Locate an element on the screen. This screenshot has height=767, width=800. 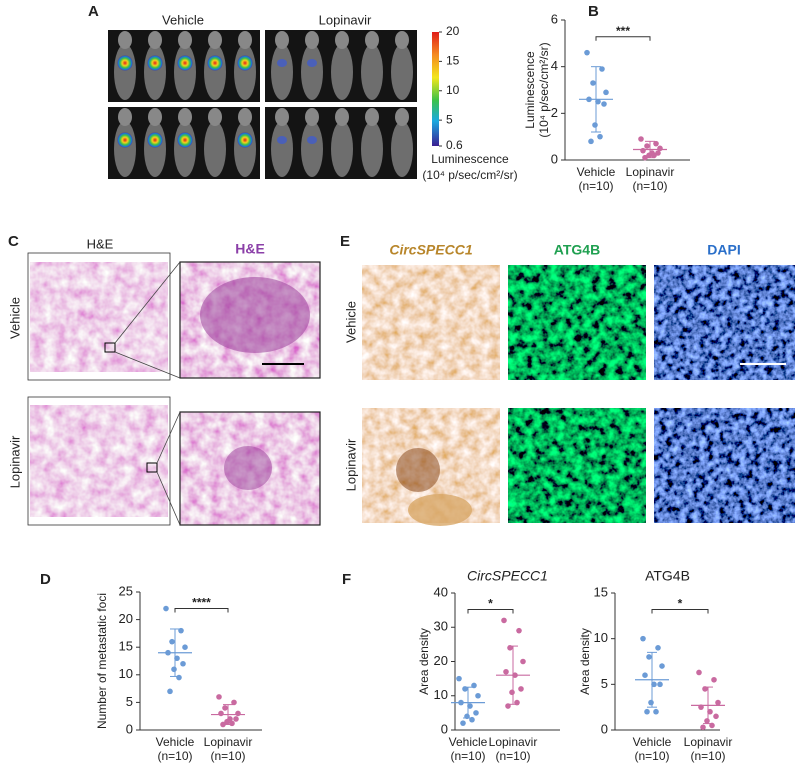
column-title: DAPI is located at coordinates (723, 250).